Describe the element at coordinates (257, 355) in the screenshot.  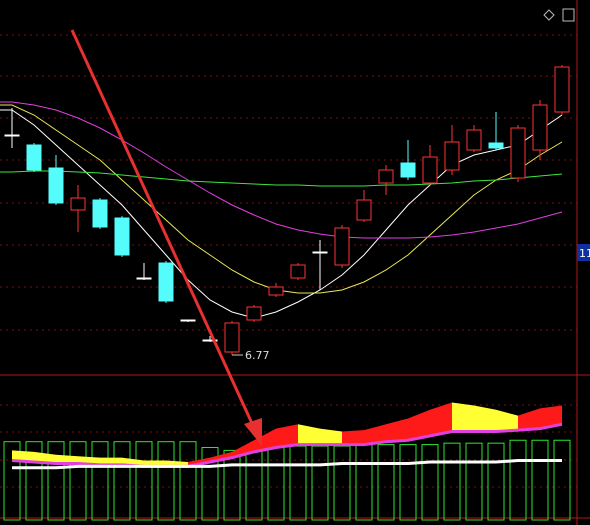
I see `low-label: 6.77` at that location.